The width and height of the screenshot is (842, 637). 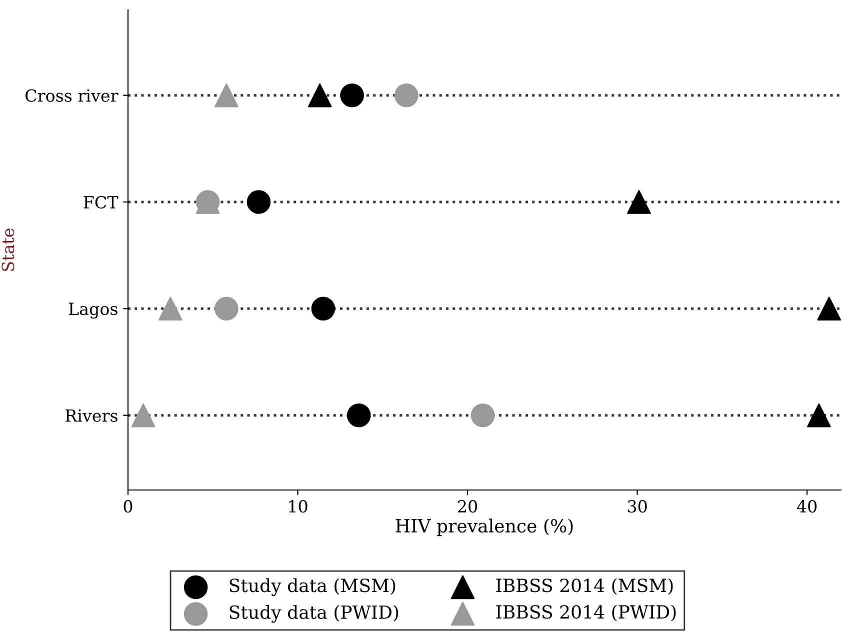 I want to click on y-tick-label: Lagos, so click(x=93, y=310).